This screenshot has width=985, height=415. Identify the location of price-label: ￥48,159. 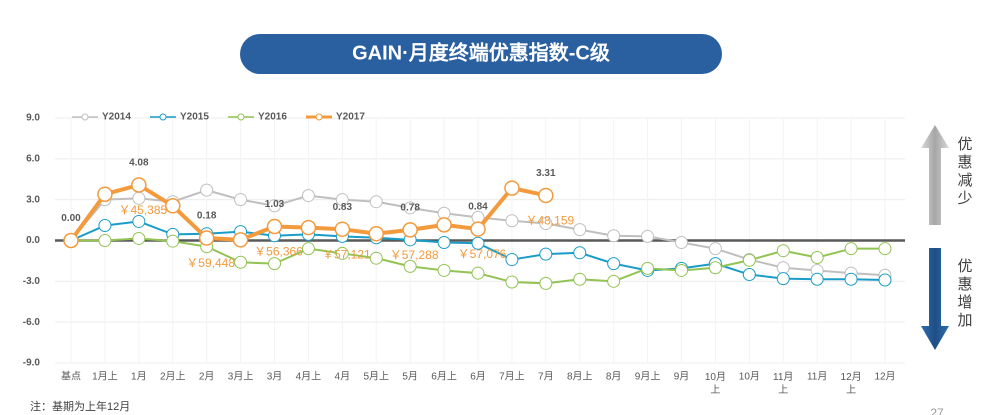
(549, 221).